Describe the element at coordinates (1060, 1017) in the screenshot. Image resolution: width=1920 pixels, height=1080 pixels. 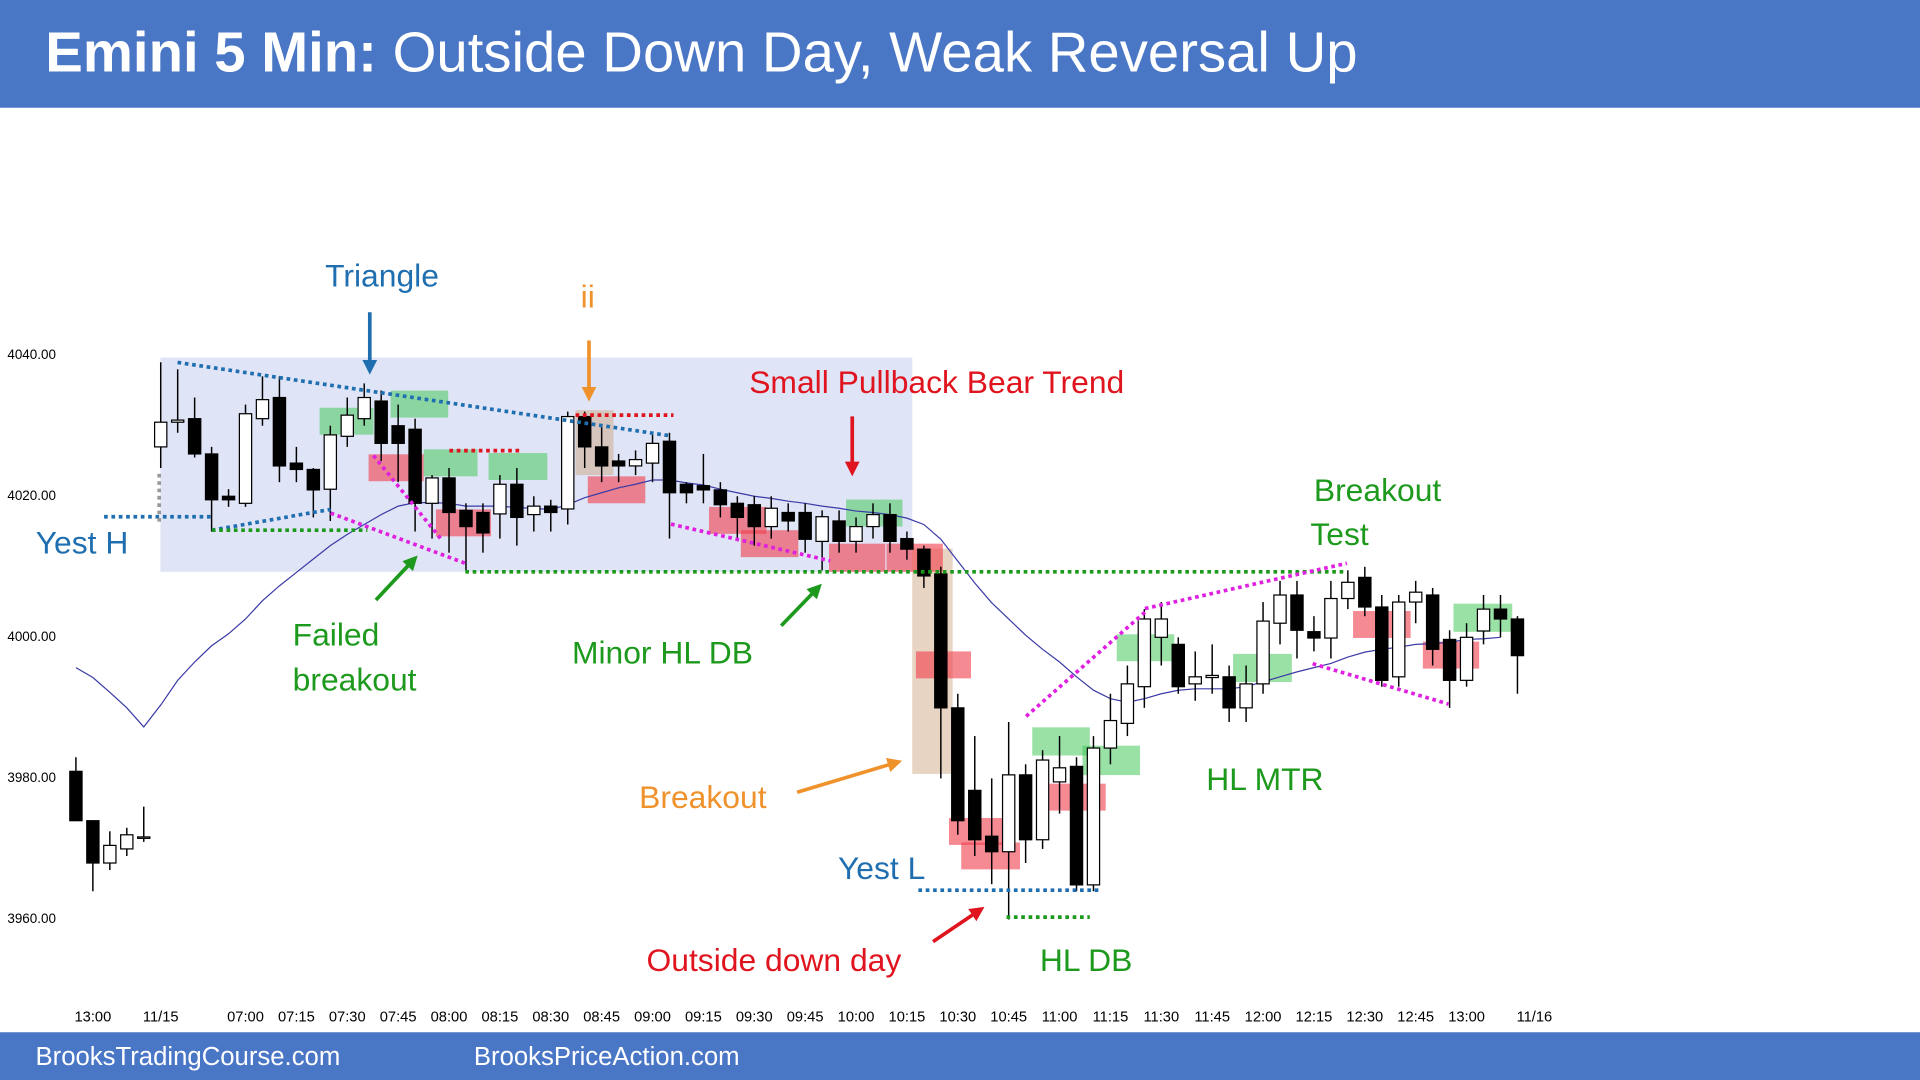
I see `x-tick-label: 11:00` at that location.